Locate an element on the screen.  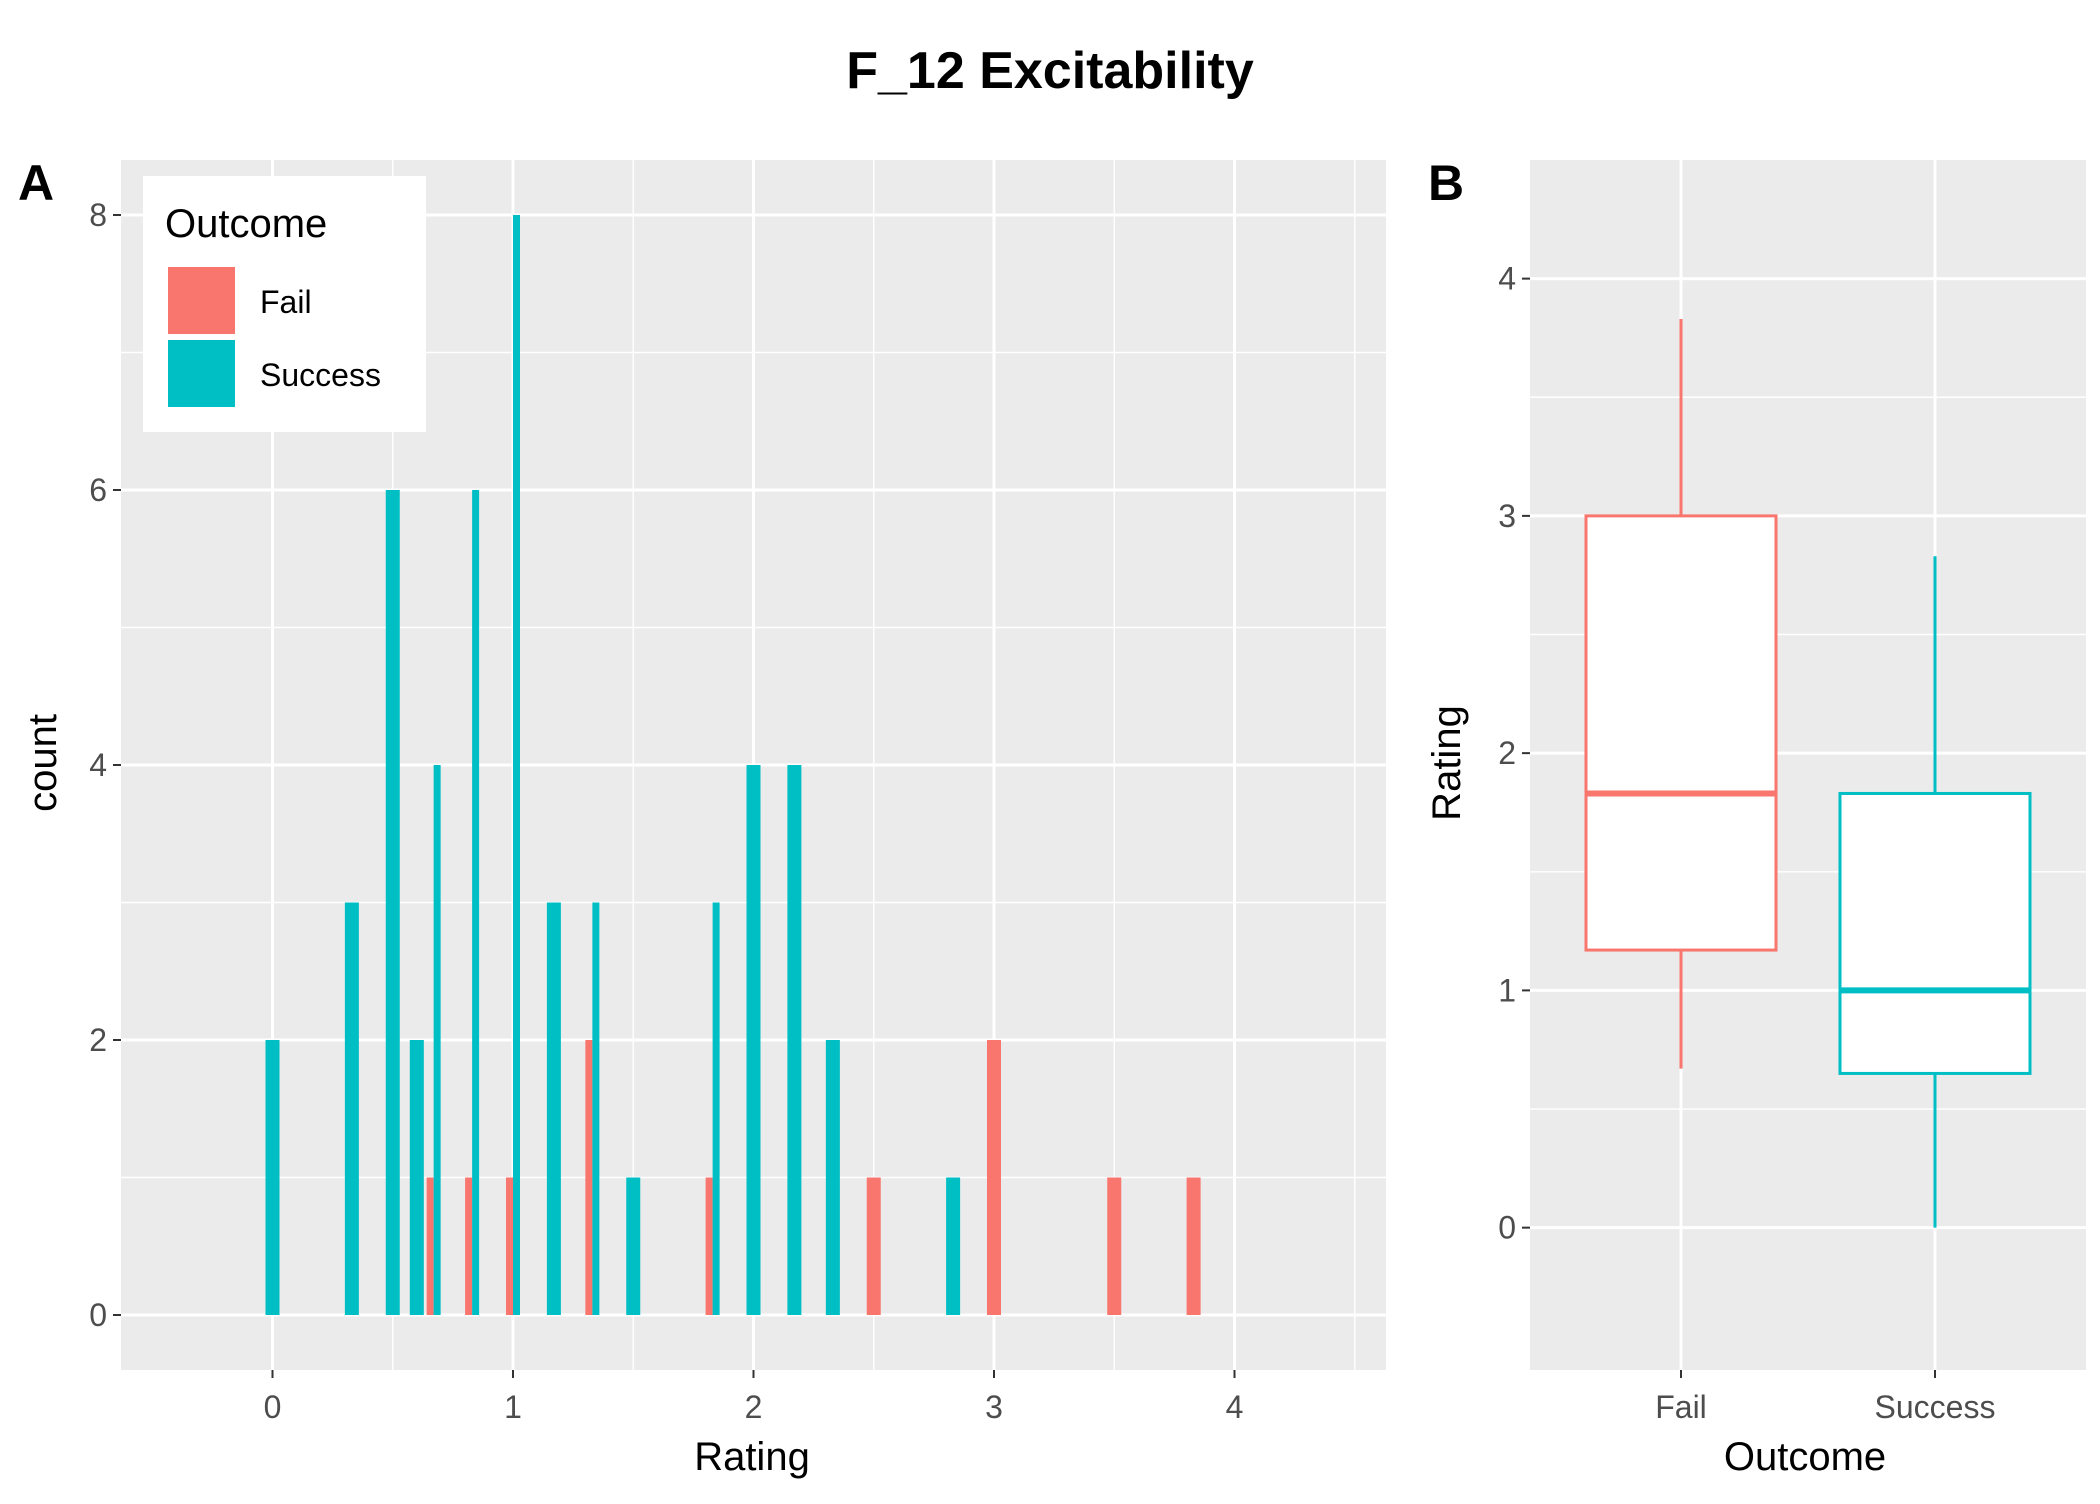
panel-b-tag: B is located at coordinates (1446, 183).